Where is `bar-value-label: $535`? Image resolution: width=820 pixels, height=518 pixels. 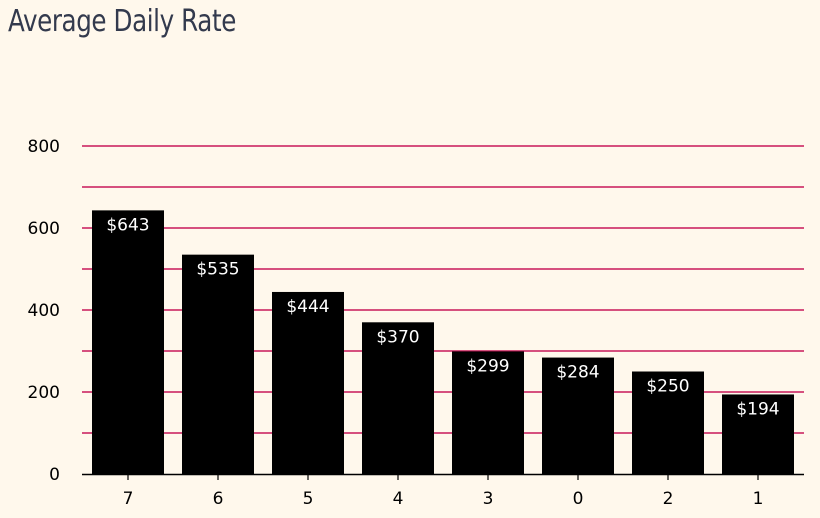
bar-value-label: $535 is located at coordinates (217, 270).